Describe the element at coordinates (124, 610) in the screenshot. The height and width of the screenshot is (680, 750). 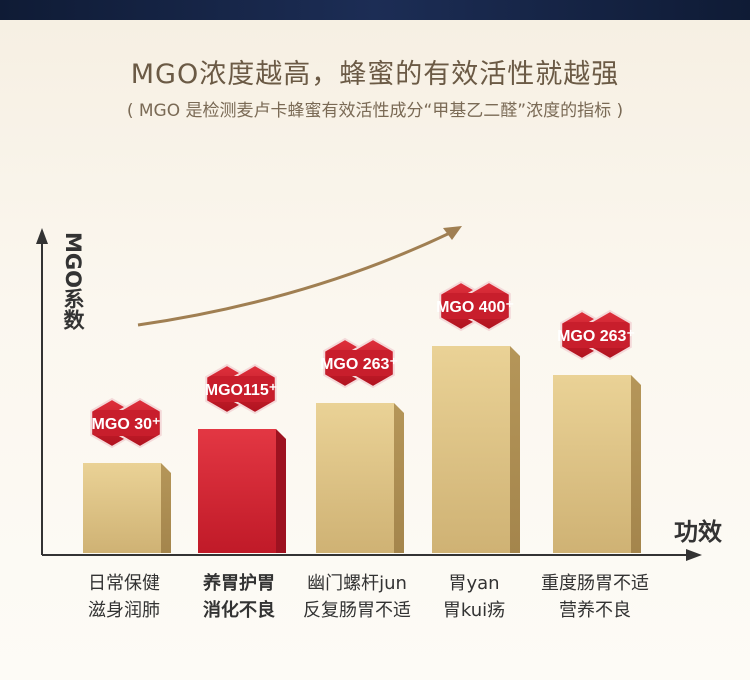
I see `category-label-line: 滋身润肺` at that location.